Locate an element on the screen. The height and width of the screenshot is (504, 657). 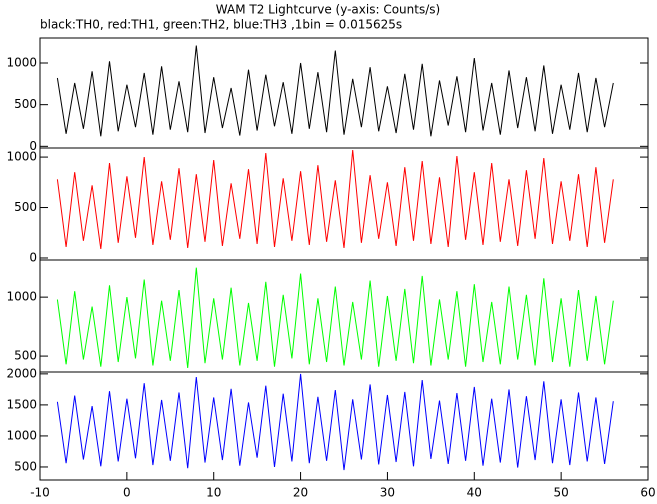
x-tick-label: -10 is located at coordinates (40, 493).